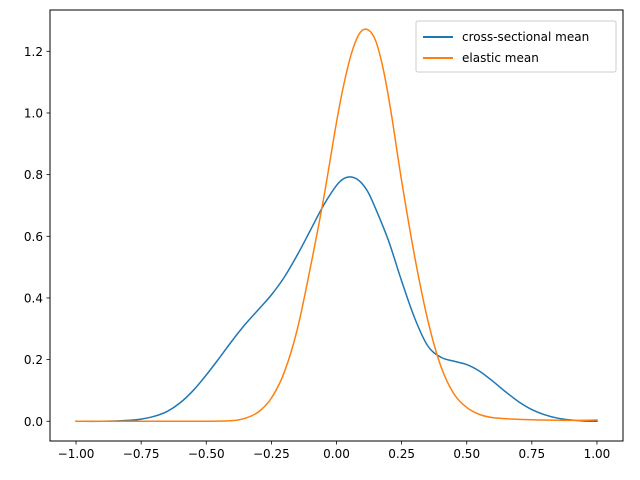 The height and width of the screenshot is (480, 640). Describe the element at coordinates (141, 454) in the screenshot. I see `x-tick-label: −0.75` at that location.